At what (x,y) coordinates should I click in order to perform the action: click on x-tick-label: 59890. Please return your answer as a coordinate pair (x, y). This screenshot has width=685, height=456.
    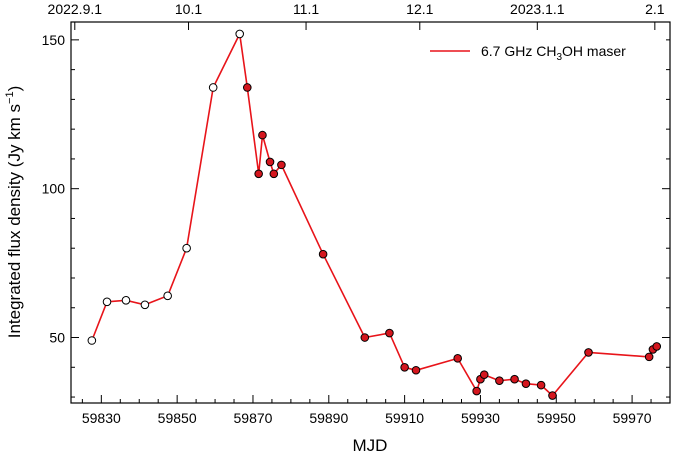
    Looking at the image, I should click on (328, 418).